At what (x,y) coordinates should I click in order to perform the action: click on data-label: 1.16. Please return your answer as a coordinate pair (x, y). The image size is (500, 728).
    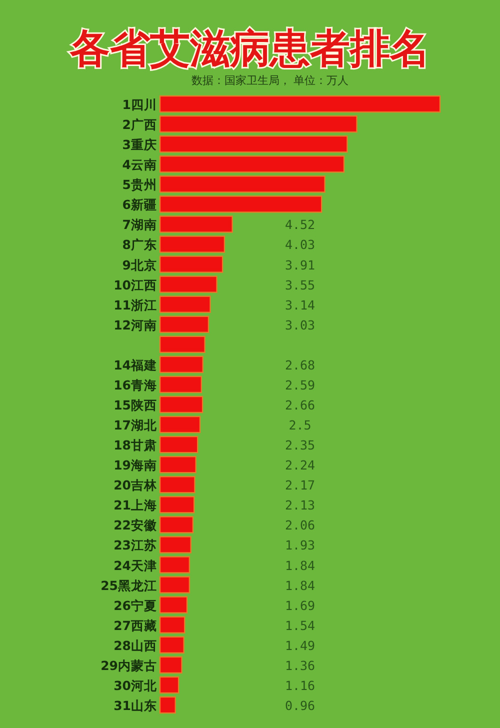
    Looking at the image, I should click on (300, 685).